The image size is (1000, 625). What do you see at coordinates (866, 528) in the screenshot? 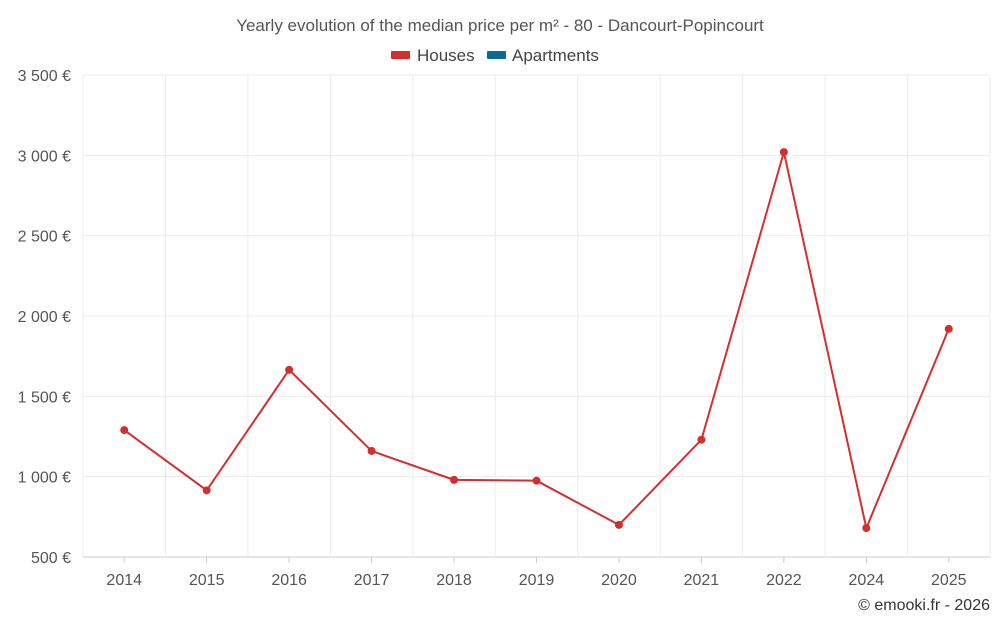
I see `data-point-houses-2024` at bounding box center [866, 528].